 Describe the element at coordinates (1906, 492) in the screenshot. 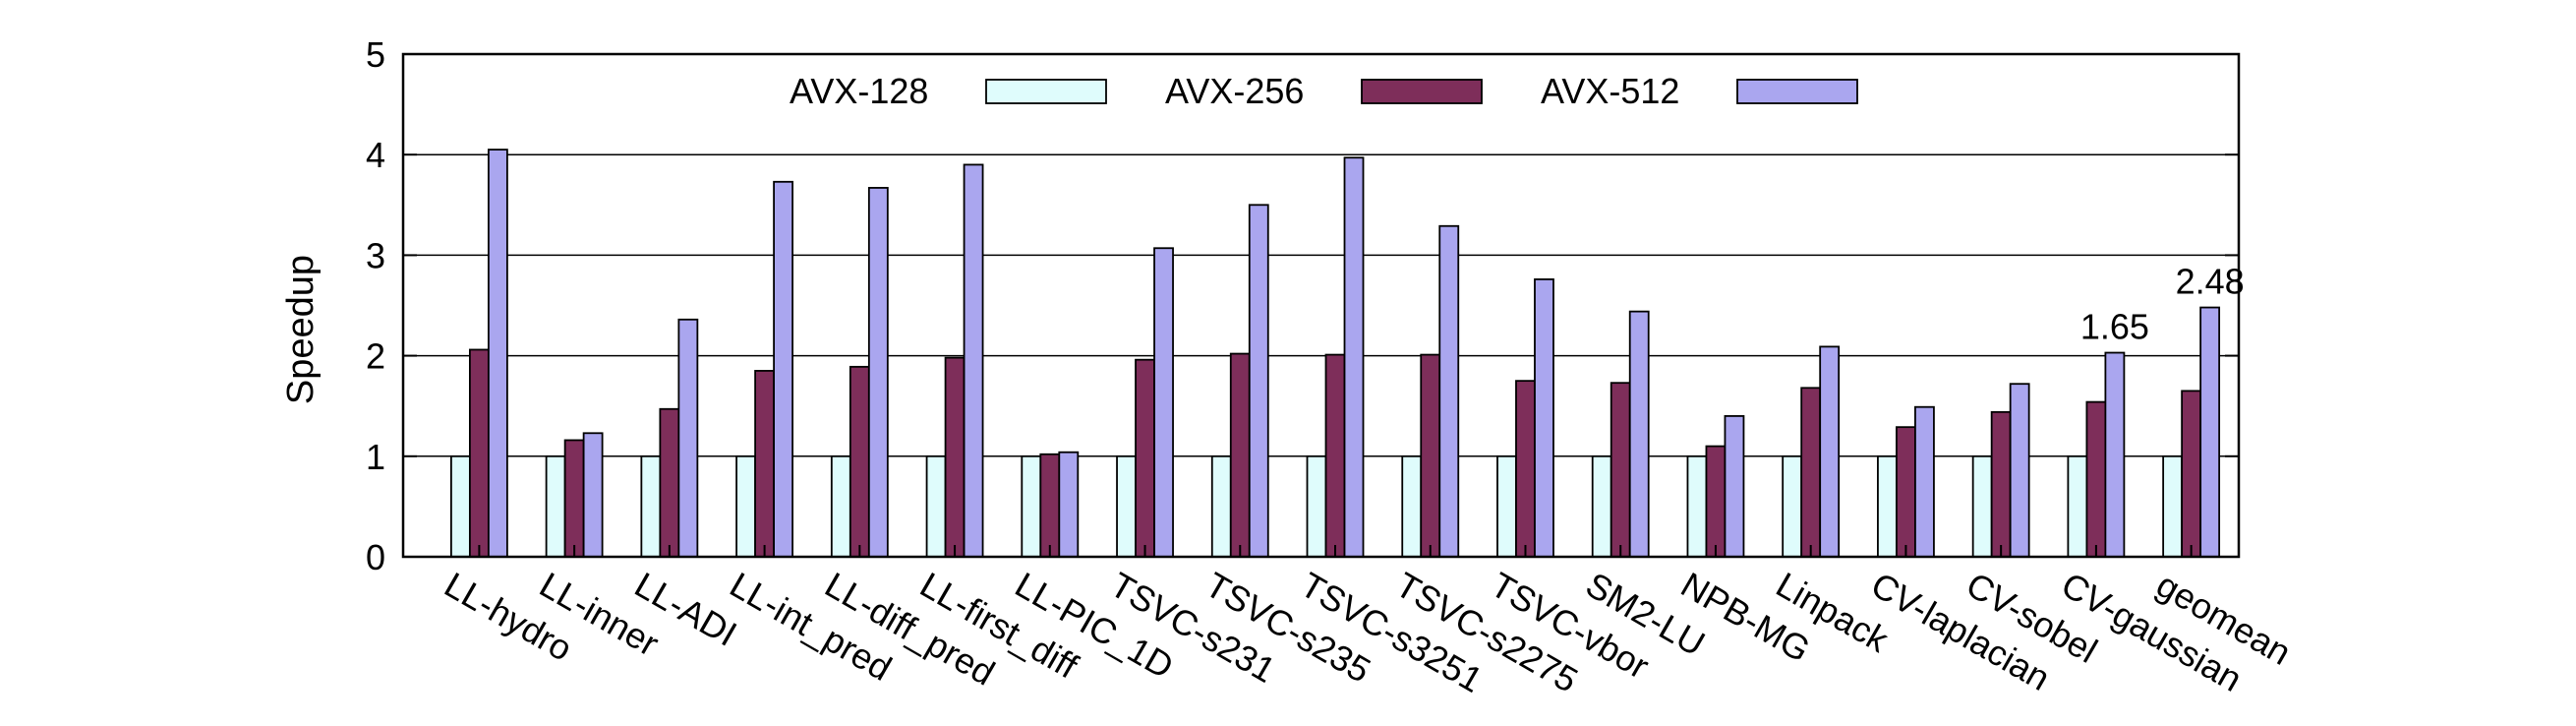

I see `bar-avx-256-cv-laplacian` at that location.